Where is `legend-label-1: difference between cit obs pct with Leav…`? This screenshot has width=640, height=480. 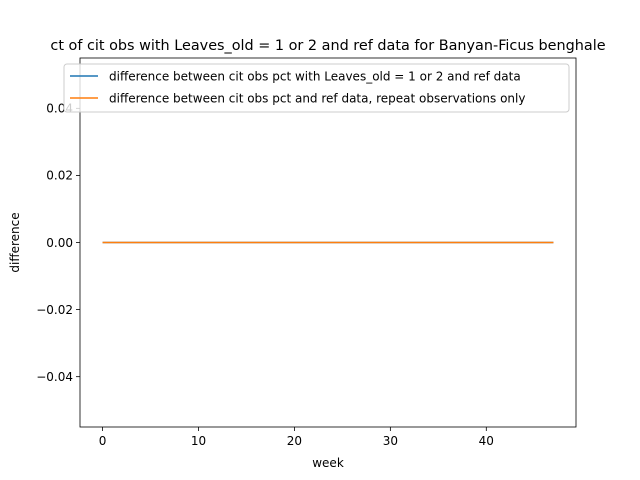 legend-label-1: difference between cit obs pct with Leav… is located at coordinates (315, 76).